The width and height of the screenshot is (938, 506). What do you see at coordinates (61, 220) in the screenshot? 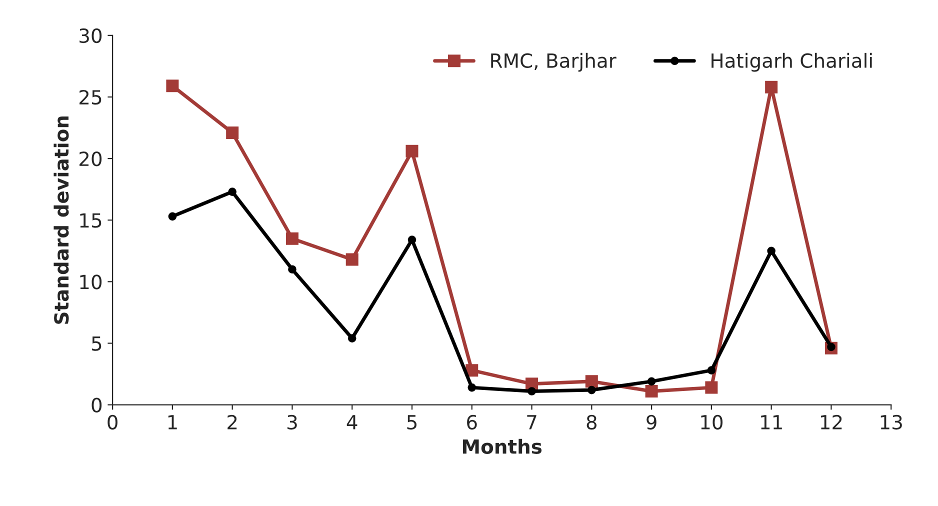
I see `y-axis-title: Standard deviation` at bounding box center [61, 220].